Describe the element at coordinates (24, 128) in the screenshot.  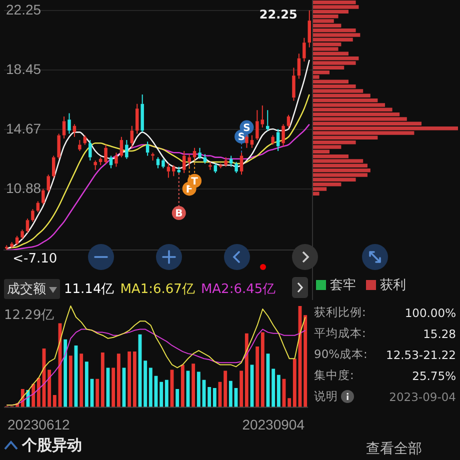
I see `y-tick-label: 14.67` at that location.